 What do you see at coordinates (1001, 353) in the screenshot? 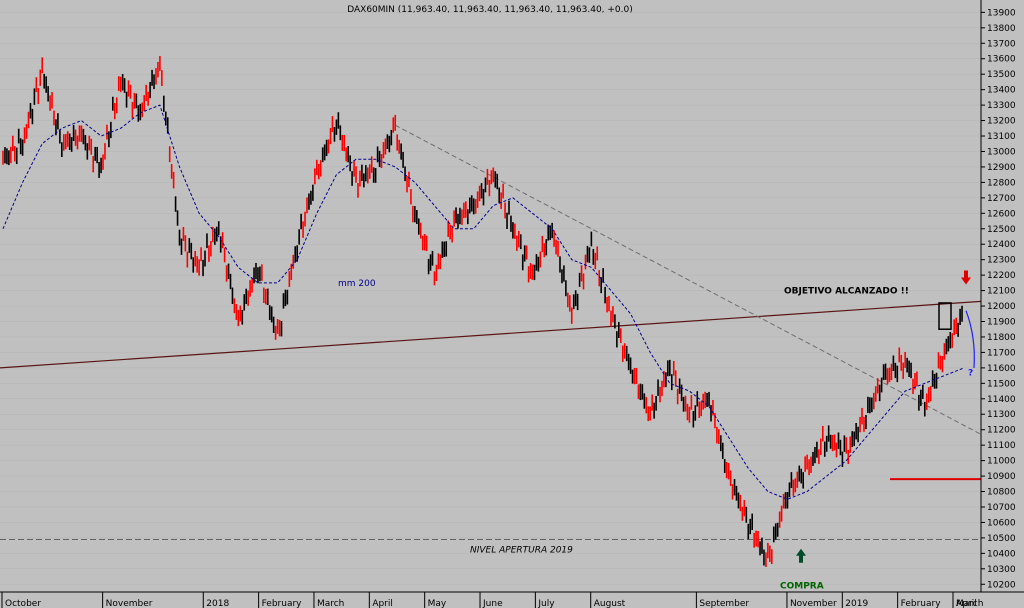
I see `y-tick-label: 11700` at bounding box center [1001, 353].